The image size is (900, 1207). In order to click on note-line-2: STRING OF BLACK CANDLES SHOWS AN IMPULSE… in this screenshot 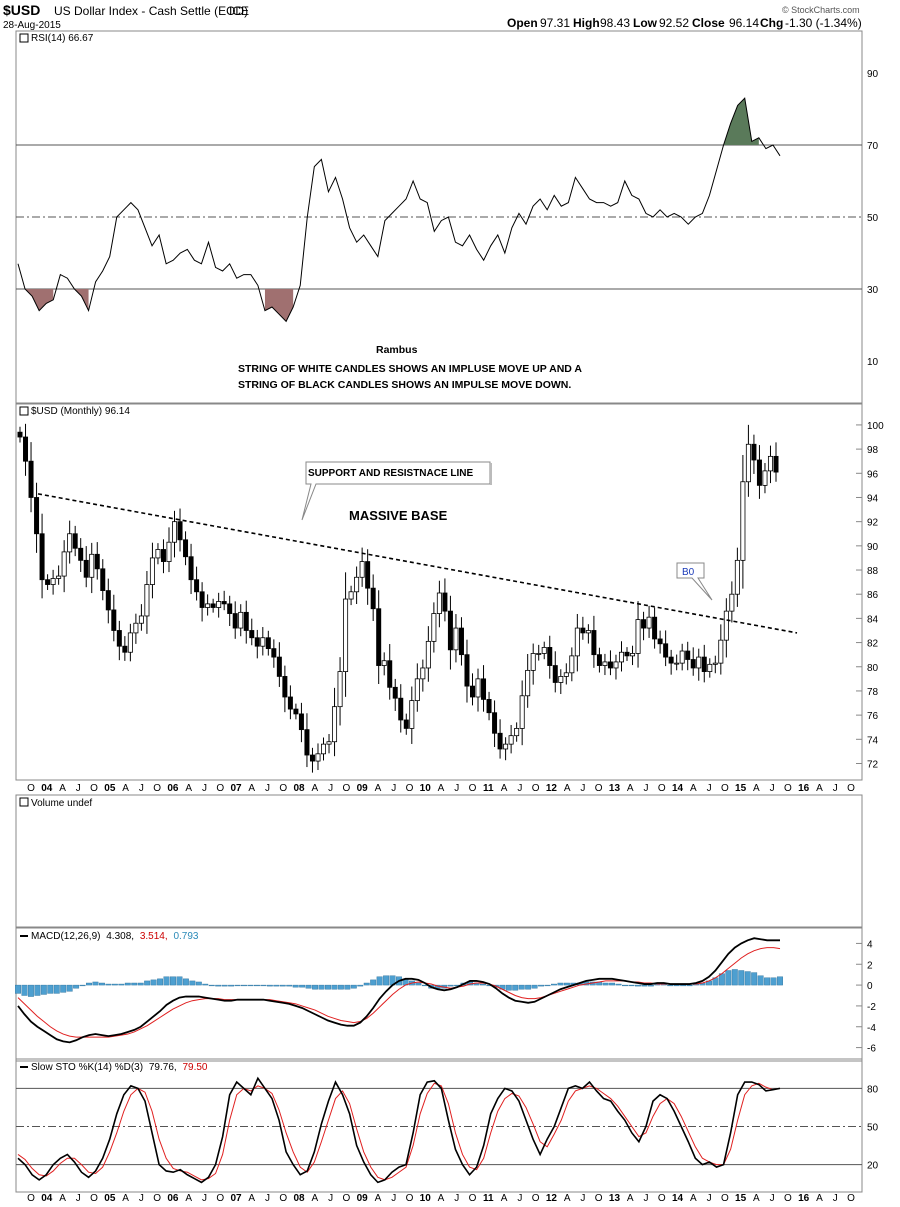, I will do `click(404, 385)`.